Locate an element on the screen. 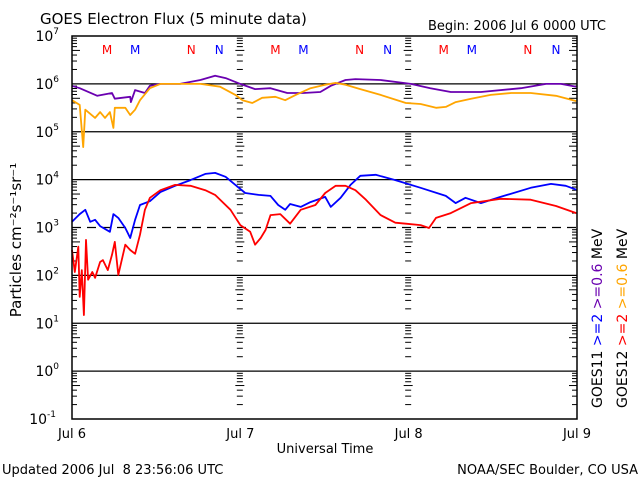 This screenshot has width=640, height=480. legend-column-1: GOES11 >=2 >=0.6 MeV is located at coordinates (598, 318).